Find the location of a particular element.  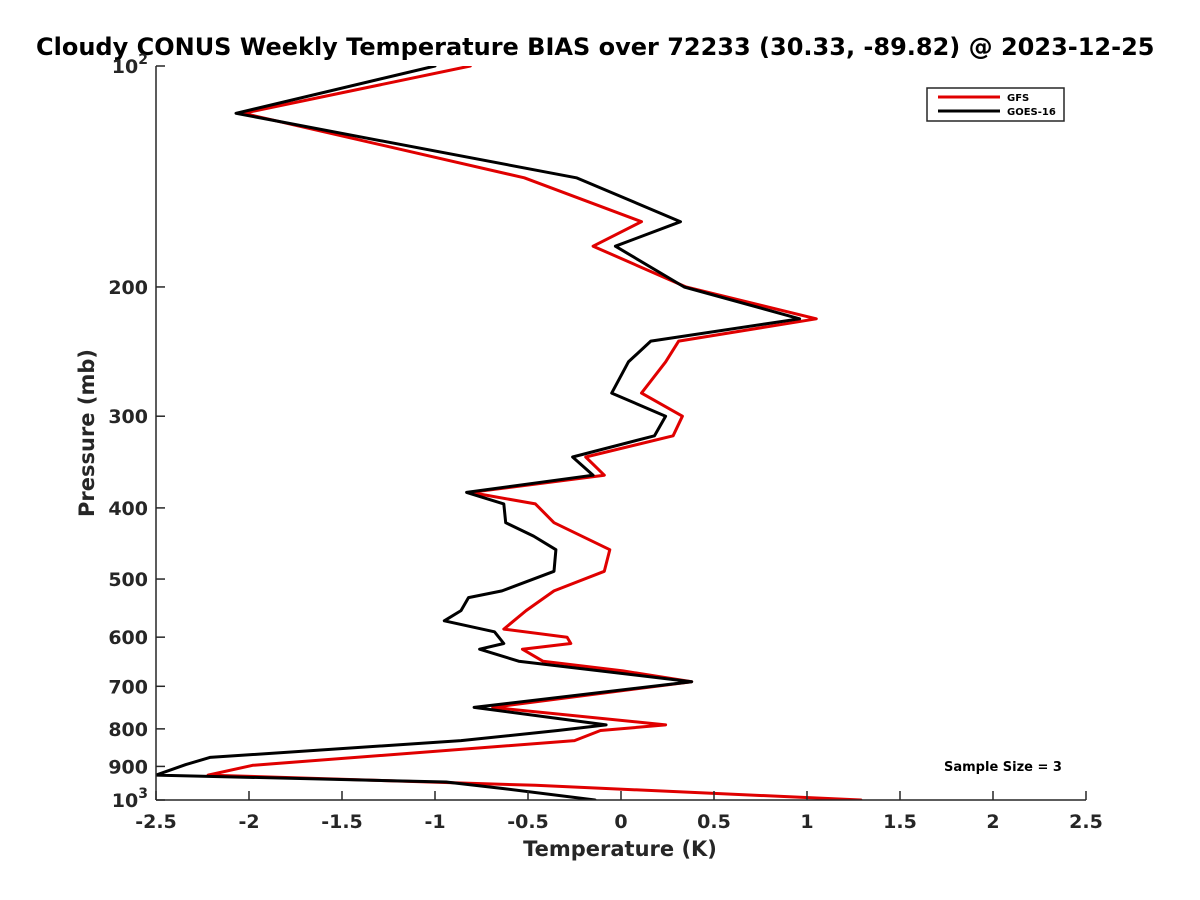

x-axis-label: Temperature (K) is located at coordinates (620, 849).